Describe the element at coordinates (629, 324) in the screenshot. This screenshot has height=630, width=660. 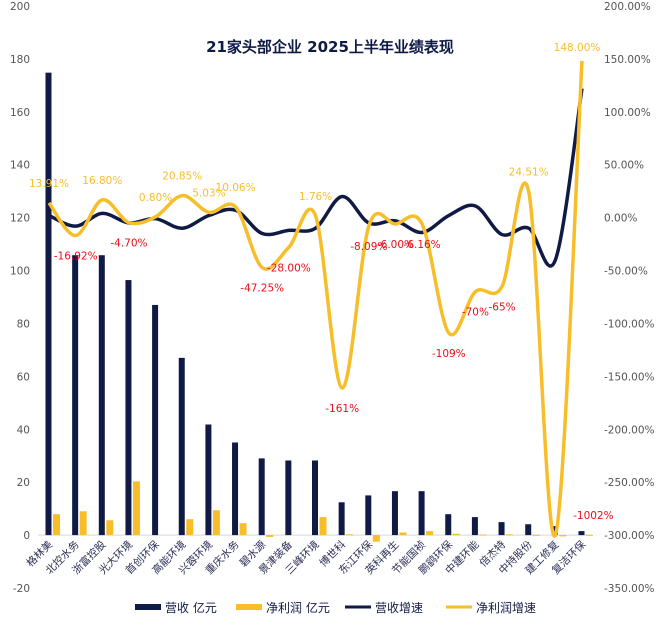
I see `right-axis-tick: -100.00%` at that location.